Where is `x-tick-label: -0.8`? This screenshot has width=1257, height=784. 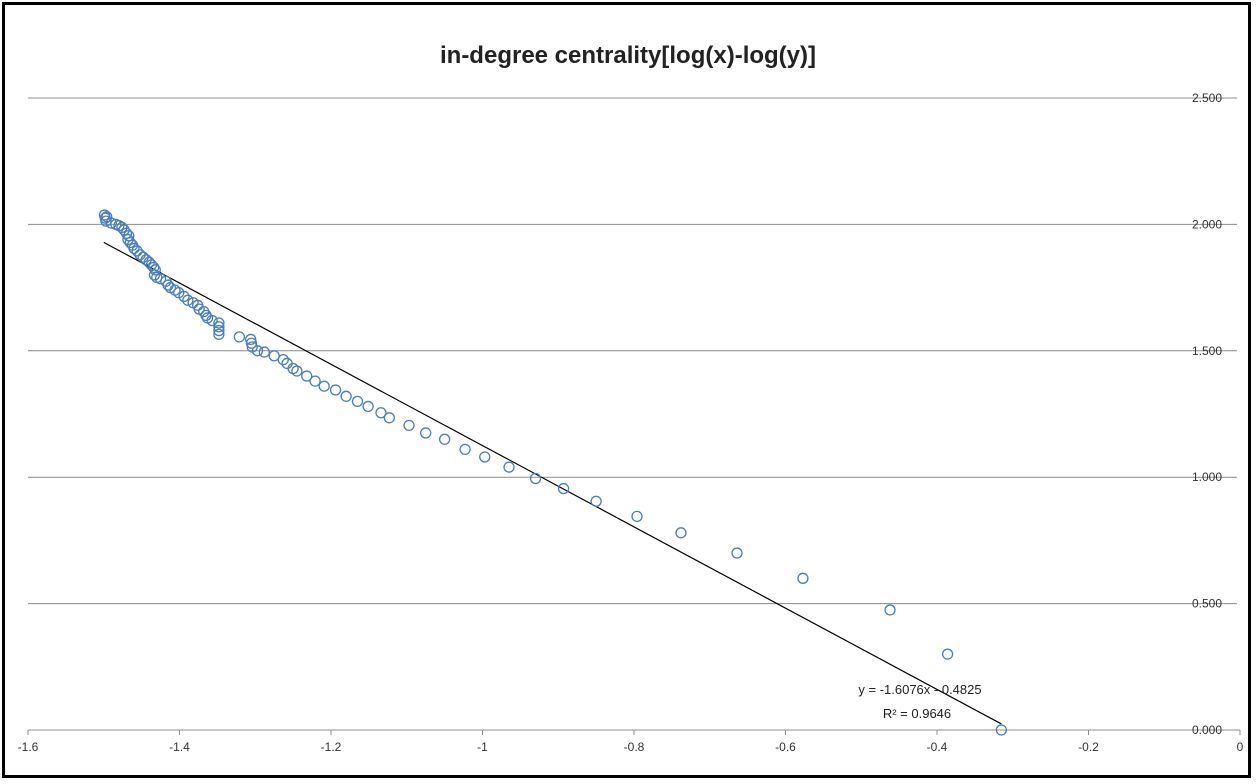 x-tick-label: -0.8 is located at coordinates (634, 747).